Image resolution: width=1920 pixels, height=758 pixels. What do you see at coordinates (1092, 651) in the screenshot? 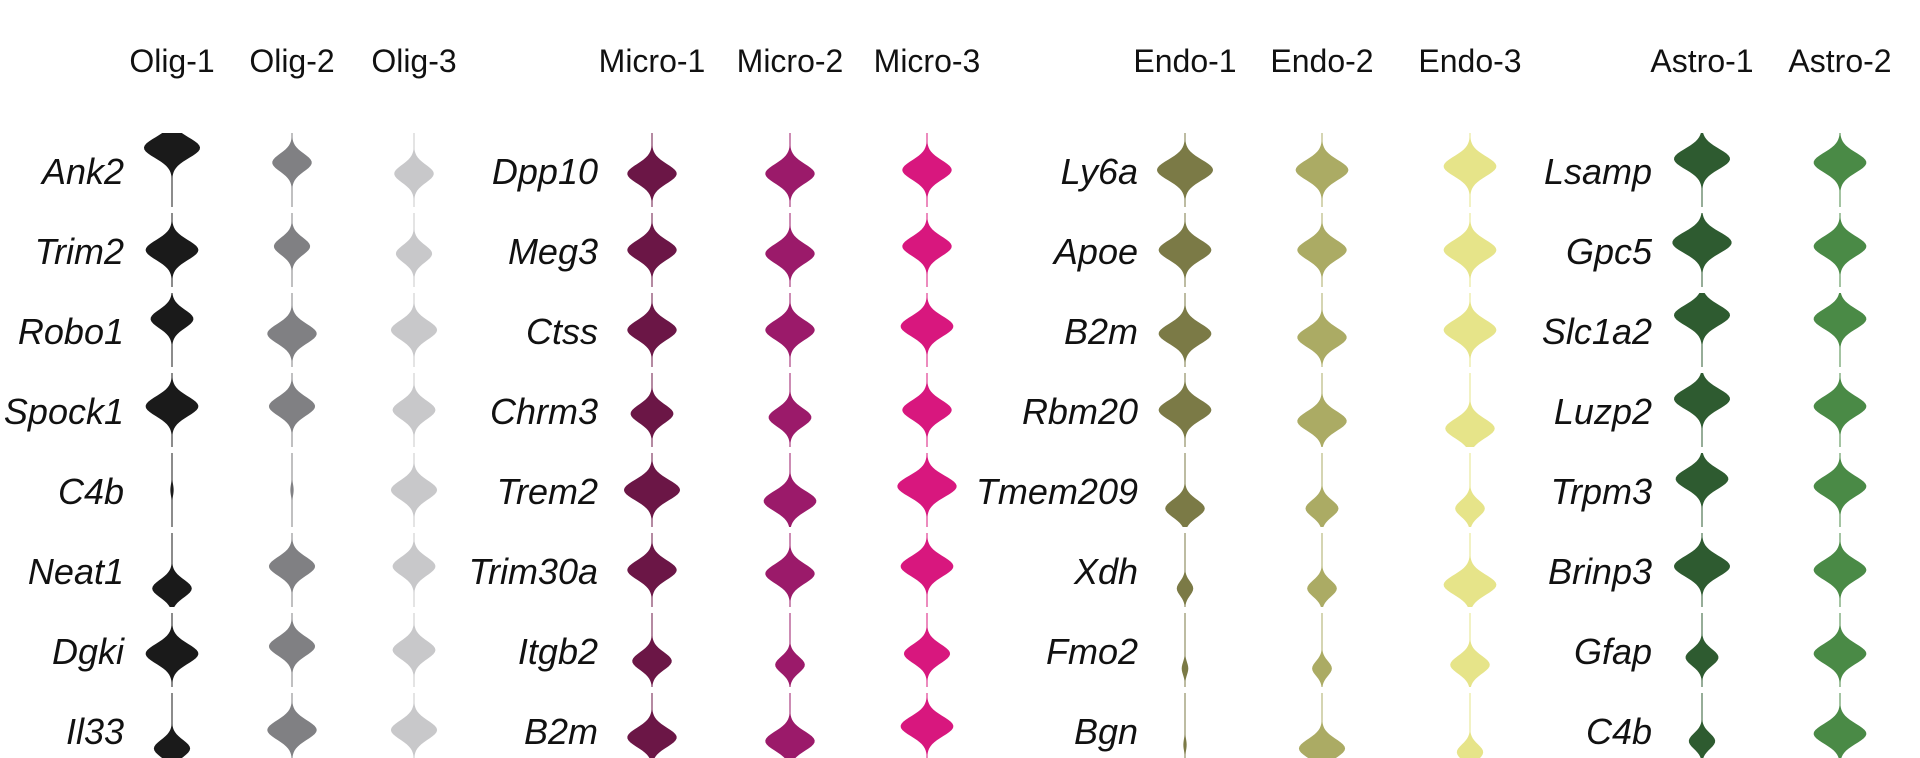
I see `gene-label-fmo2: Fmo2` at bounding box center [1092, 651].